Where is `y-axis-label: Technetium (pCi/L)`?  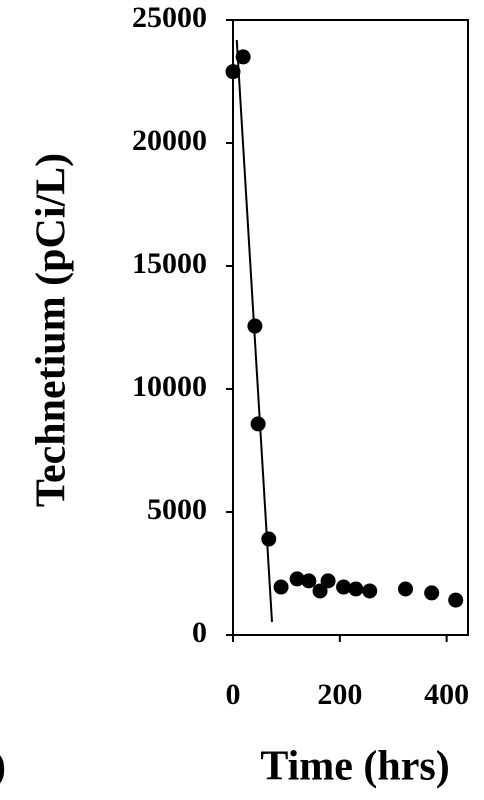 y-axis-label: Technetium (pCi/L) is located at coordinates (52, 330).